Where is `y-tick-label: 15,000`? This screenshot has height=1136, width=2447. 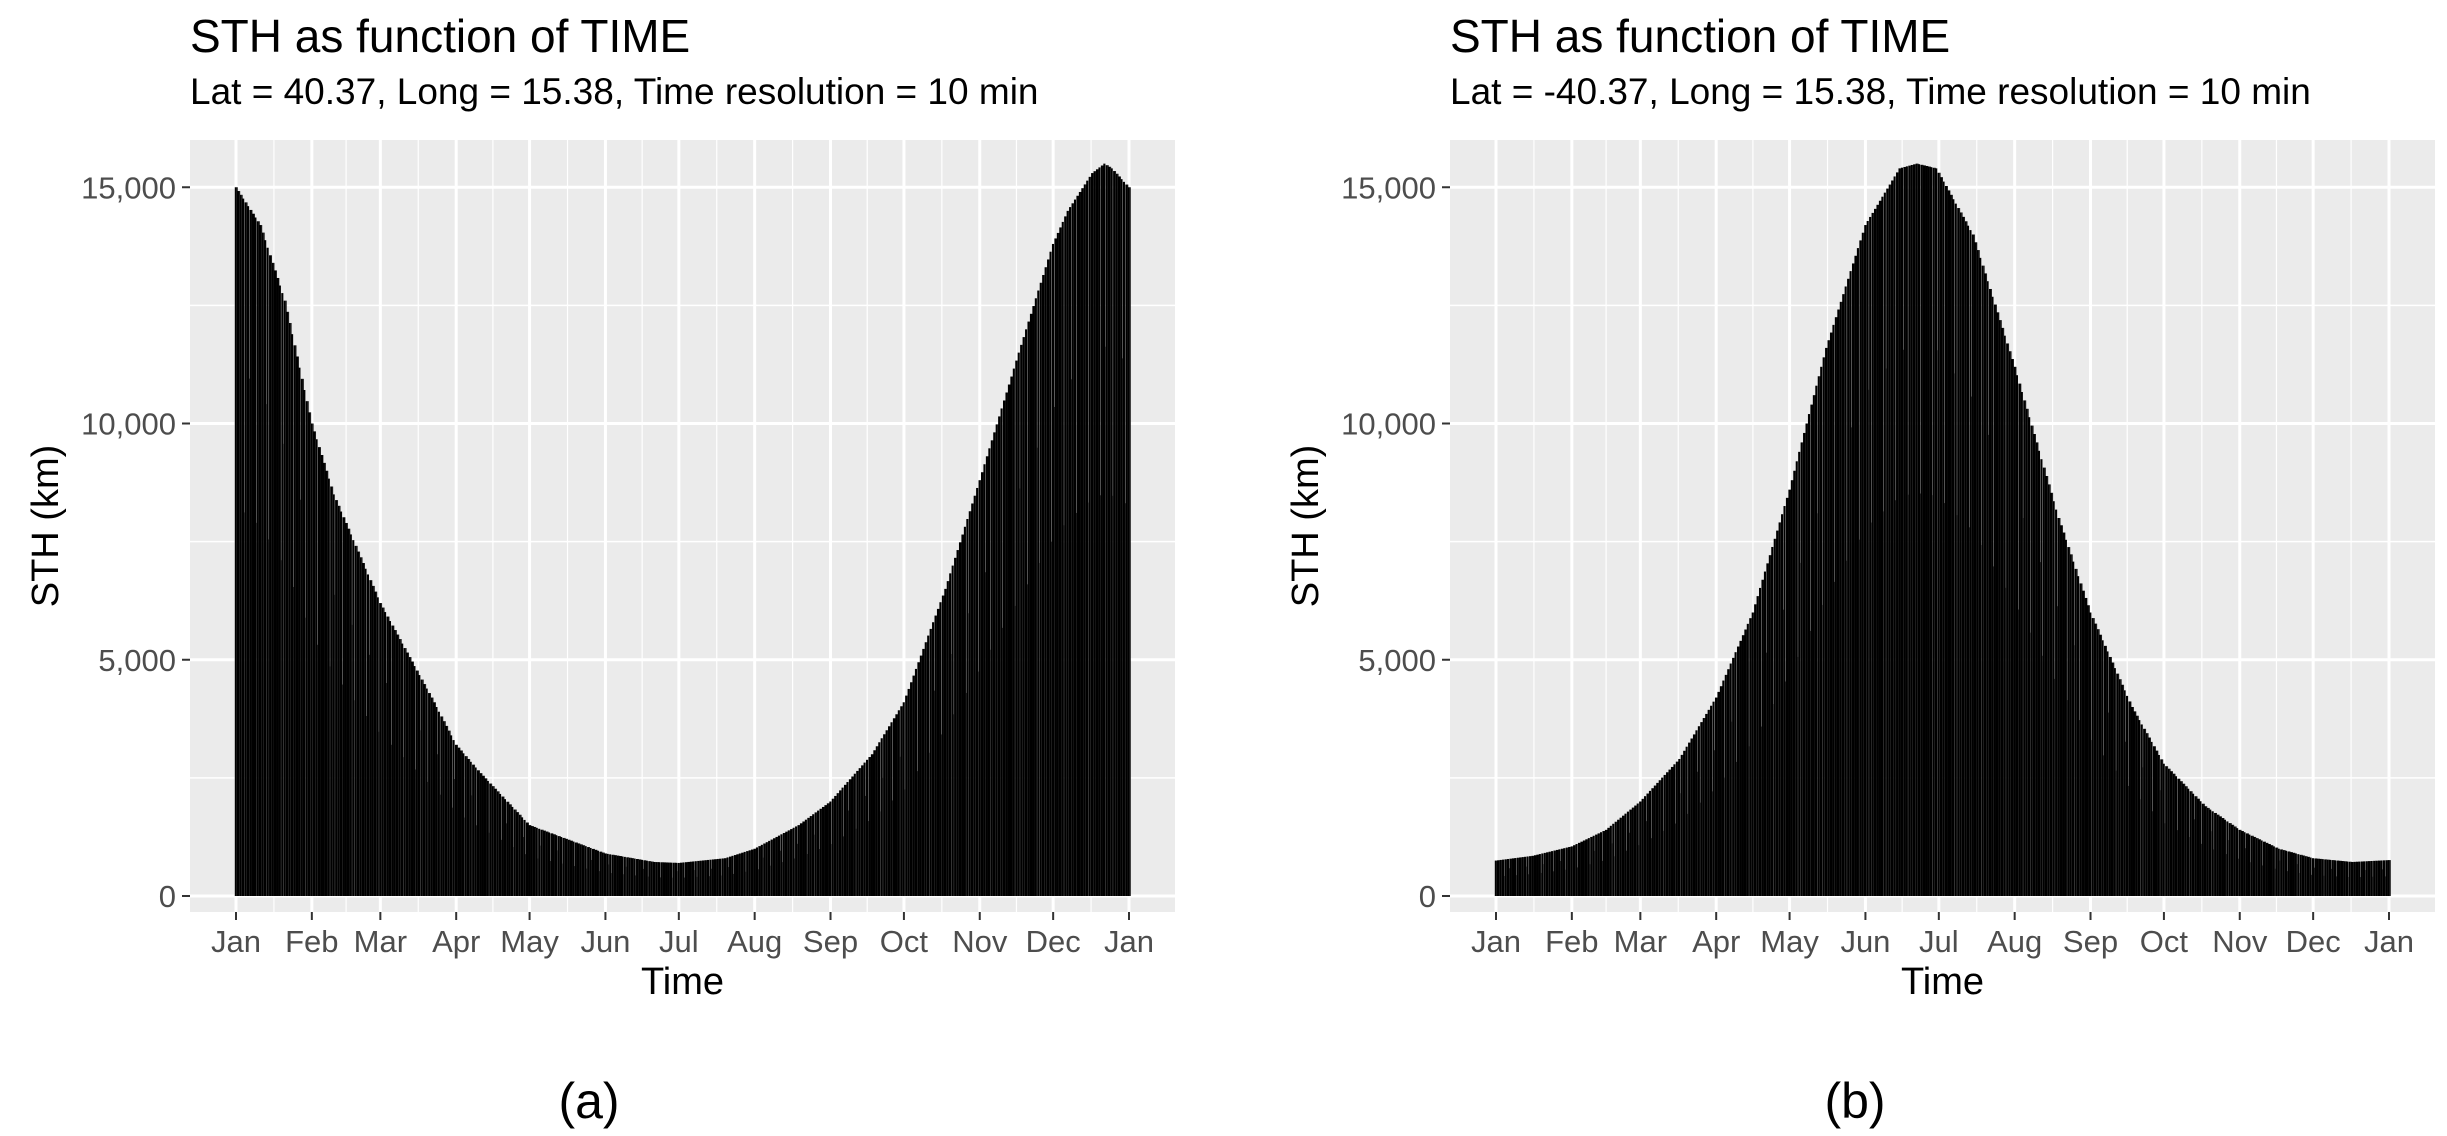 y-tick-label: 15,000 is located at coordinates (1388, 187).